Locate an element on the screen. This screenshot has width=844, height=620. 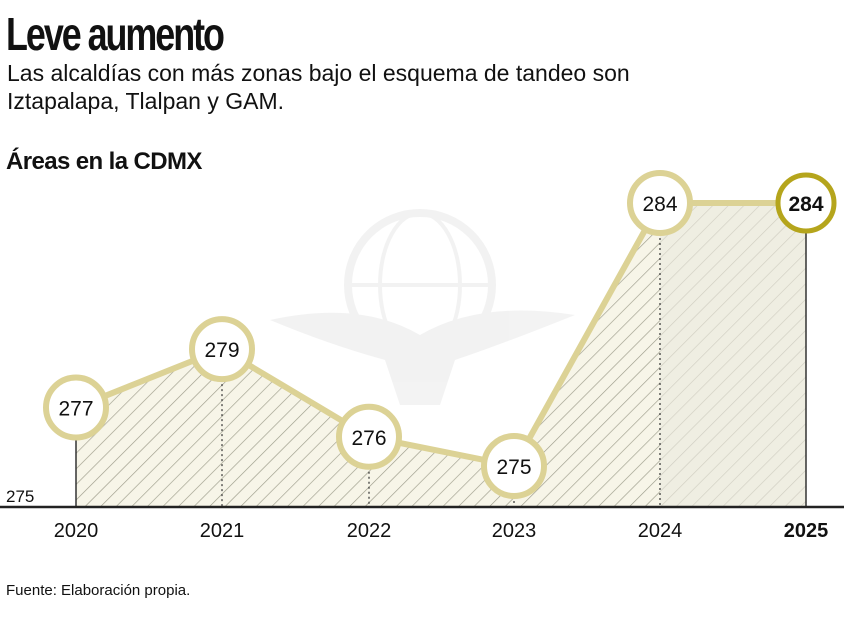
x-tick-label: 2022 is located at coordinates (369, 531).